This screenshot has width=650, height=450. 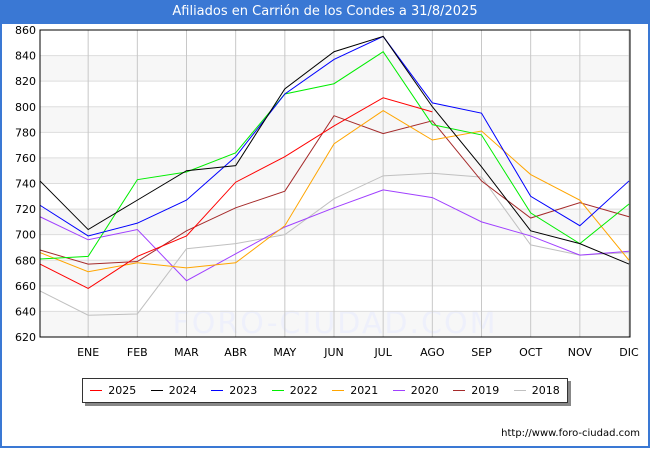 I want to click on y-tick-label: 800, so click(x=25, y=107).